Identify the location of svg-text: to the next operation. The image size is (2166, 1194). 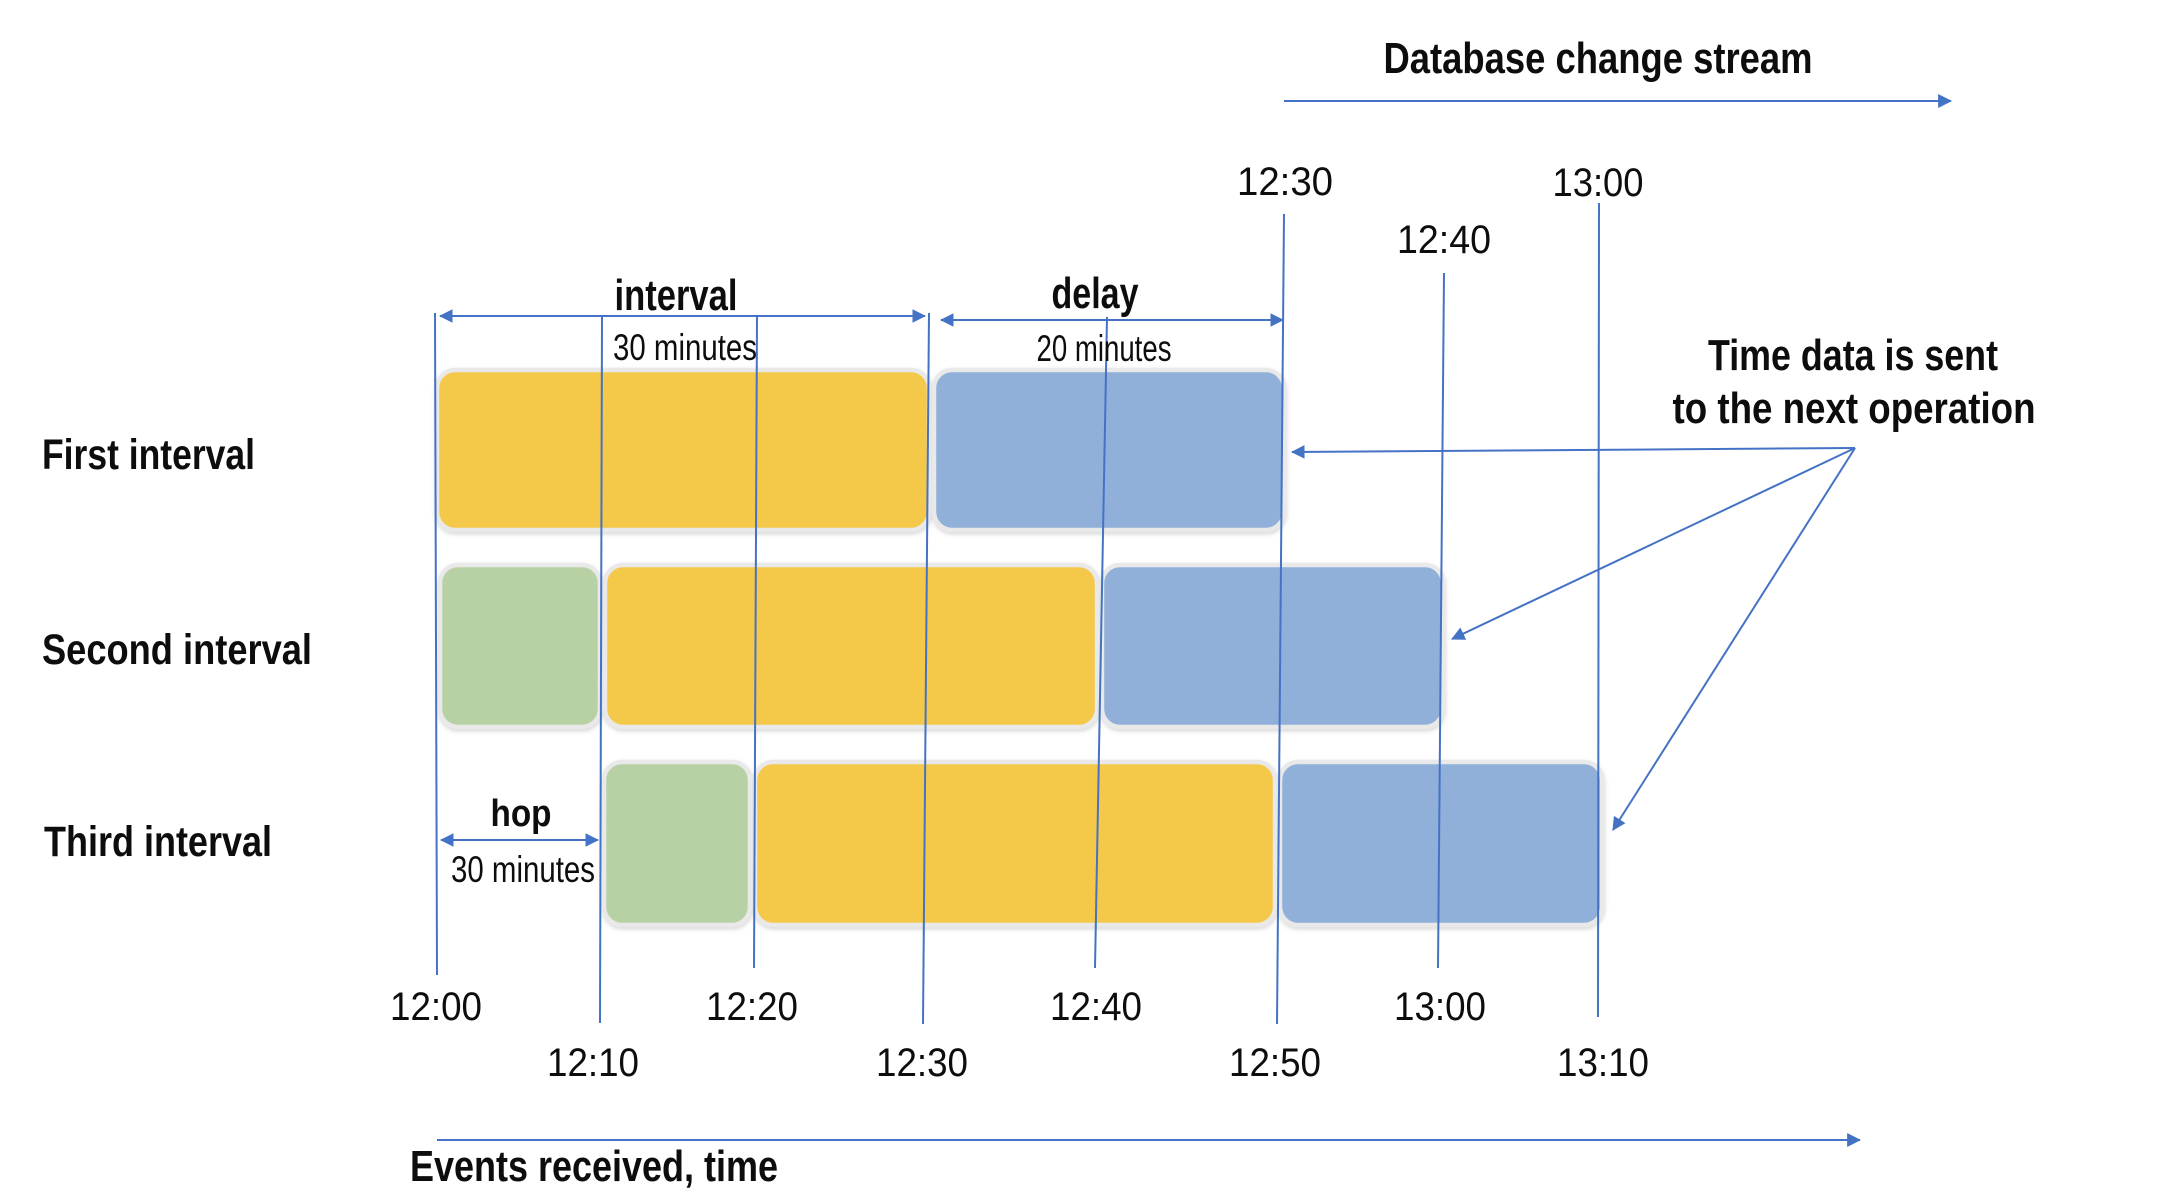
(1854, 408).